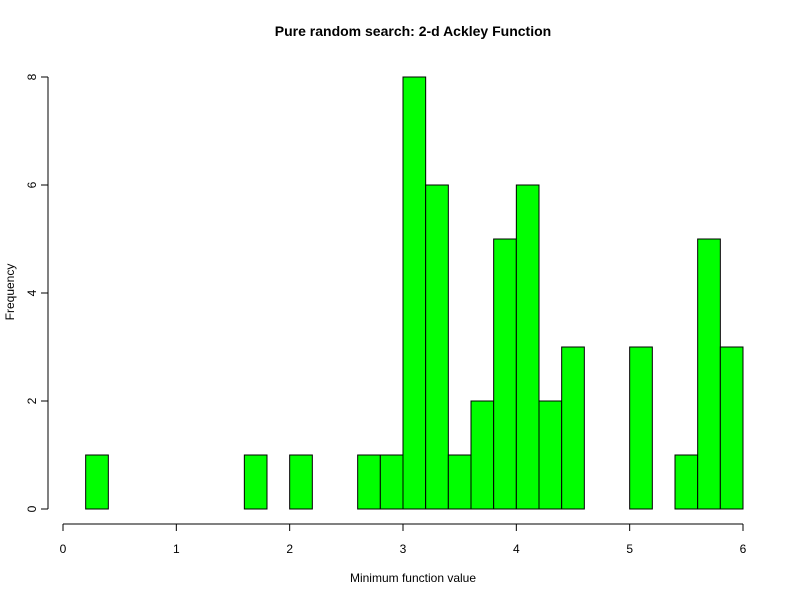  I want to click on x-tick-label: 0, so click(63, 549).